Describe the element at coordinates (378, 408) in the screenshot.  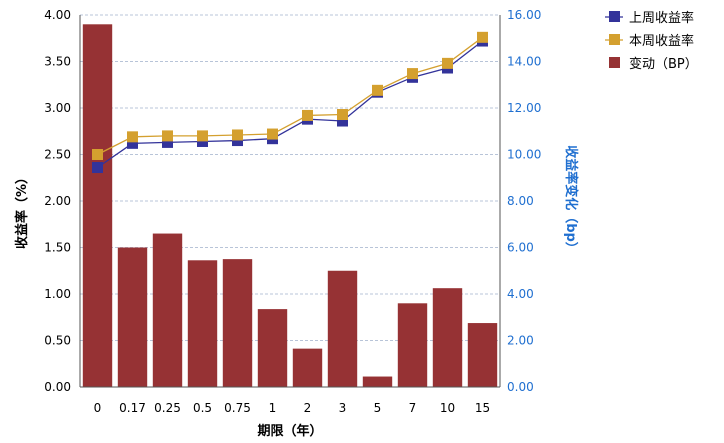
I see `x-tick-label: 5` at that location.